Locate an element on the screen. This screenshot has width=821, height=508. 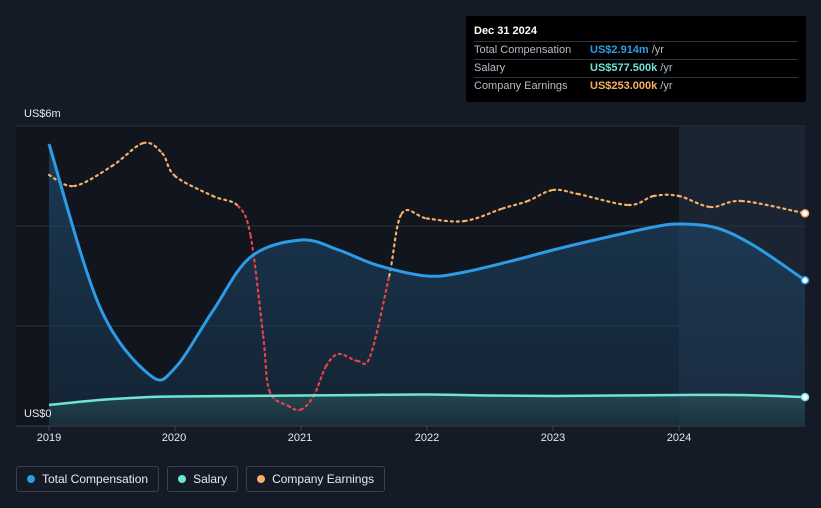
x-tick-2024: 2024 is located at coordinates (679, 438).